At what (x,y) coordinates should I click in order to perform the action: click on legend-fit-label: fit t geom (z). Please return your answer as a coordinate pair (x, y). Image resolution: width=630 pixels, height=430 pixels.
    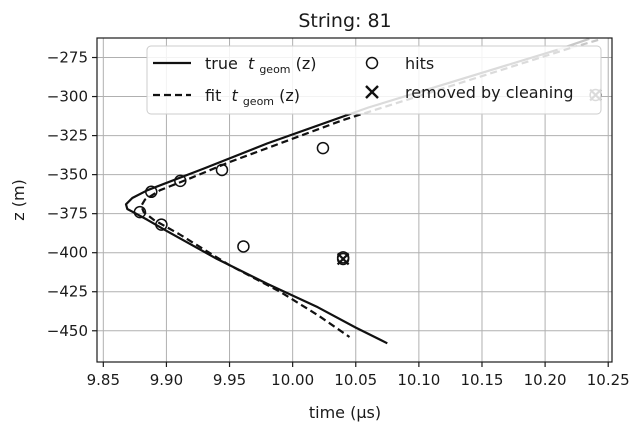
    Looking at the image, I should click on (252, 97).